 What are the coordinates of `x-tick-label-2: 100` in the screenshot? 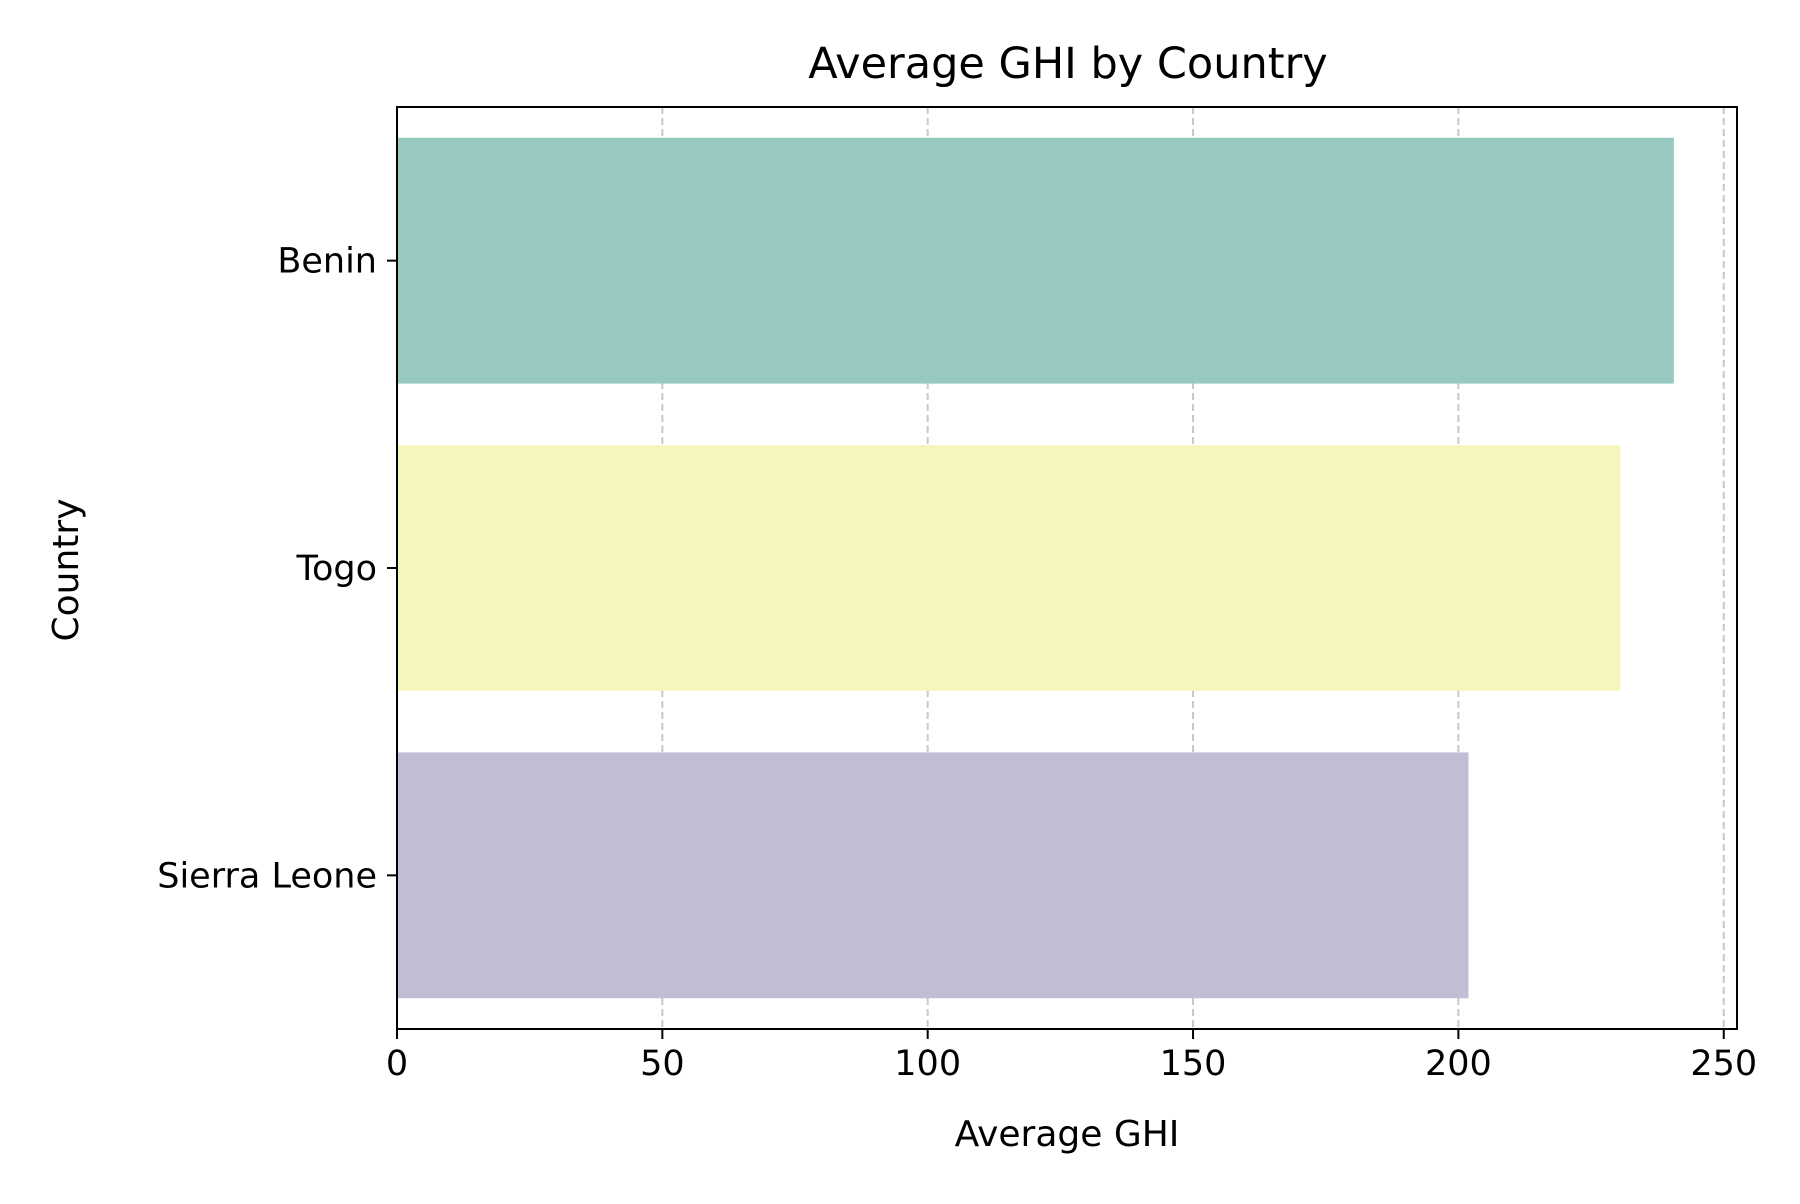 It's located at (927, 1064).